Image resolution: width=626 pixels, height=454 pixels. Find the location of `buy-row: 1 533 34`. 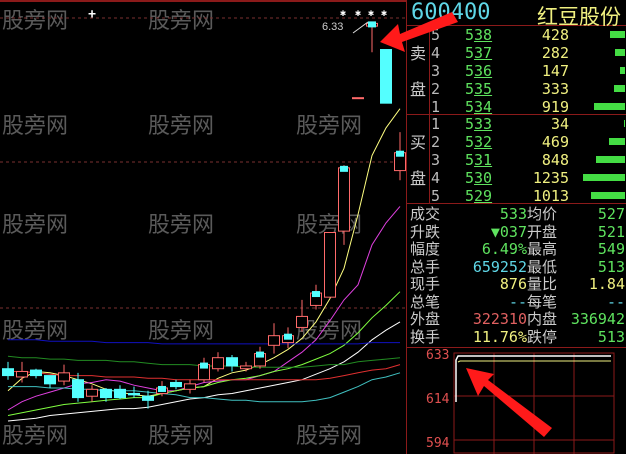

buy-row: 1 533 34 is located at coordinates (528, 124).